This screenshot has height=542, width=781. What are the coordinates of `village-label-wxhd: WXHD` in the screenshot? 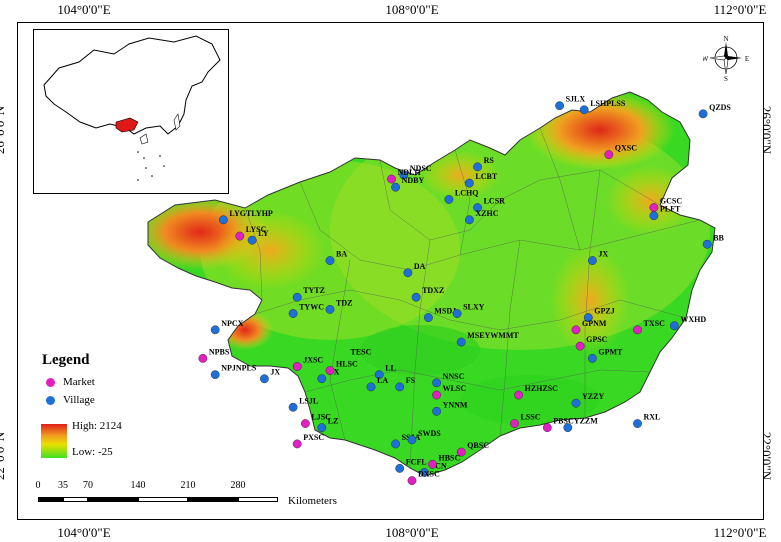 It's located at (693, 319).